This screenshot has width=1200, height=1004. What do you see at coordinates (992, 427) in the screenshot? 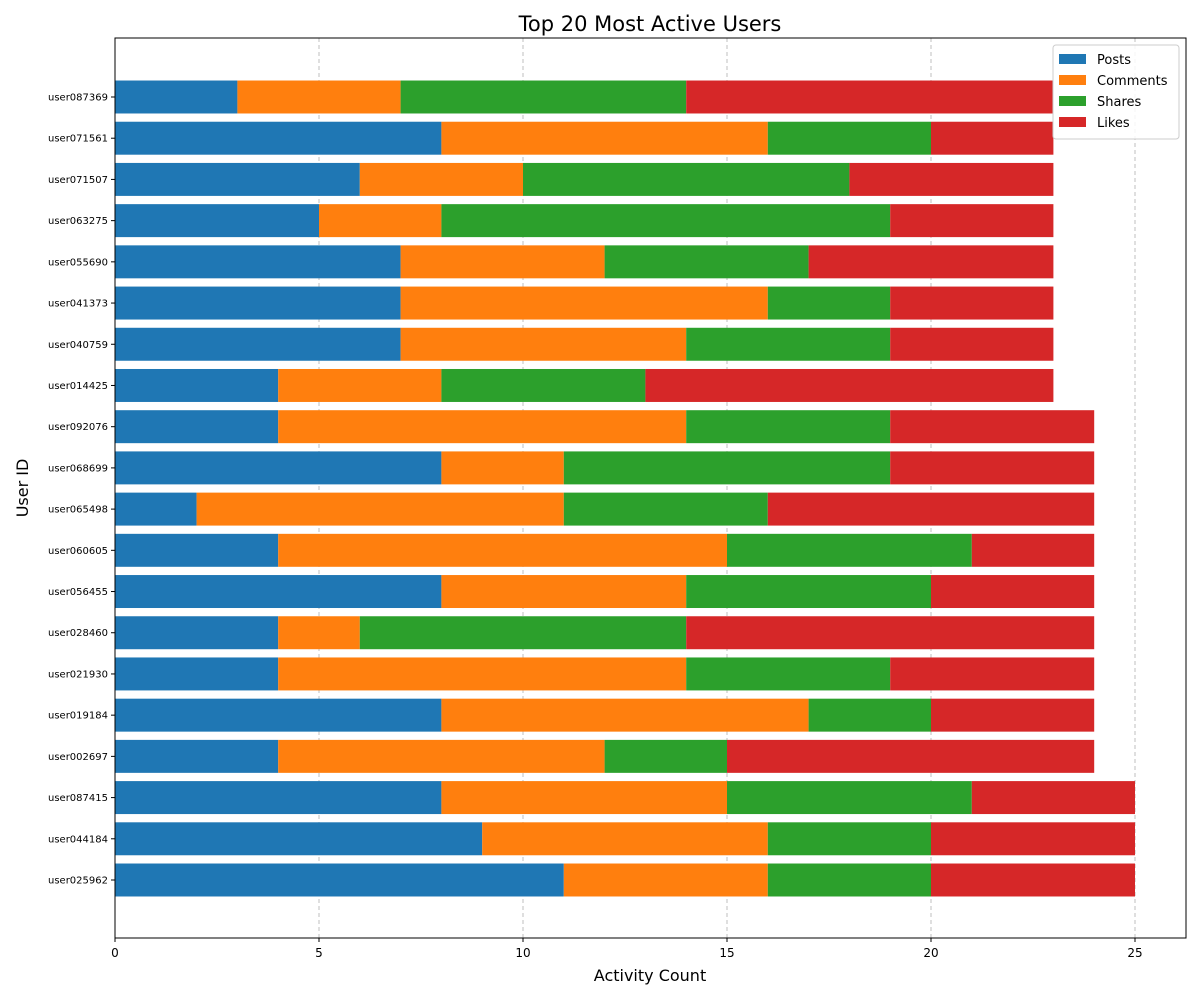
I see `bar-likes-user092076` at bounding box center [992, 427].